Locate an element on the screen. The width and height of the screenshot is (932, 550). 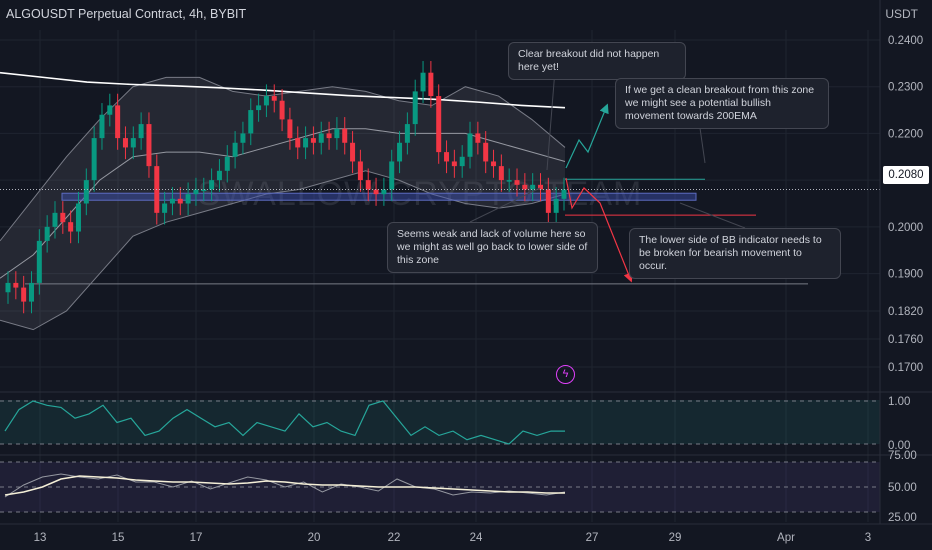
annotation-no-breakout: Clear breakout did not happen here yet! is located at coordinates (597, 61).